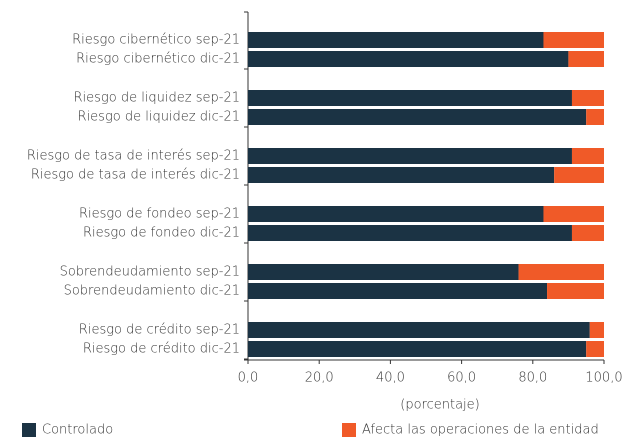 The width and height of the screenshot is (629, 438). I want to click on y-tick-label: Sobrendeudamiento dic-21, so click(152, 291).